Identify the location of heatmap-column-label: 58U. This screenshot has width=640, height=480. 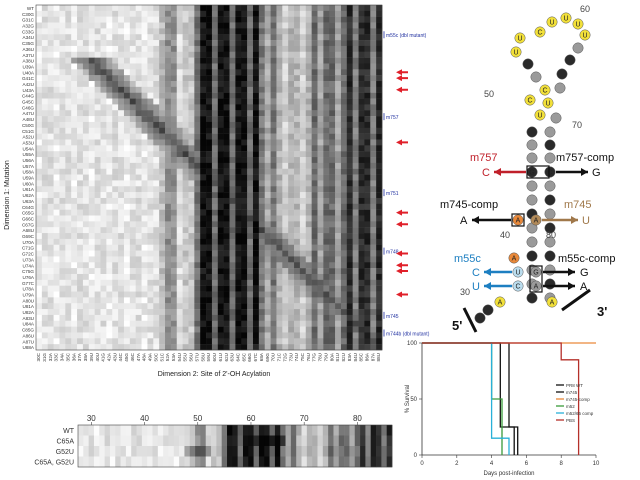
(202, 357).